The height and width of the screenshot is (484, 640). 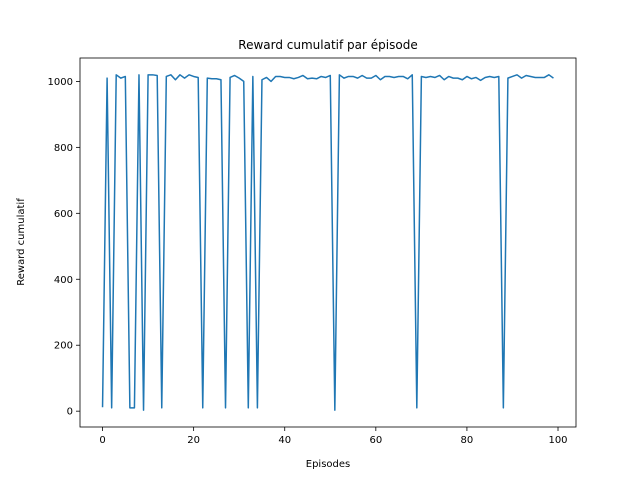 What do you see at coordinates (60, 82) in the screenshot?
I see `y-tick-label: 1000` at bounding box center [60, 82].